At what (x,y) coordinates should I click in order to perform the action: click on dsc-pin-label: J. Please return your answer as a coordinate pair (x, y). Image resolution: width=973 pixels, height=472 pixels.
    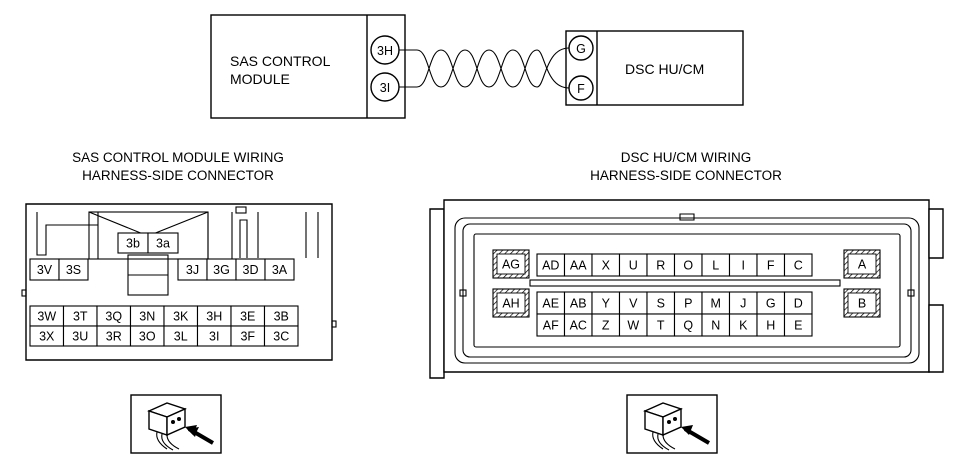
    Looking at the image, I should click on (743, 304).